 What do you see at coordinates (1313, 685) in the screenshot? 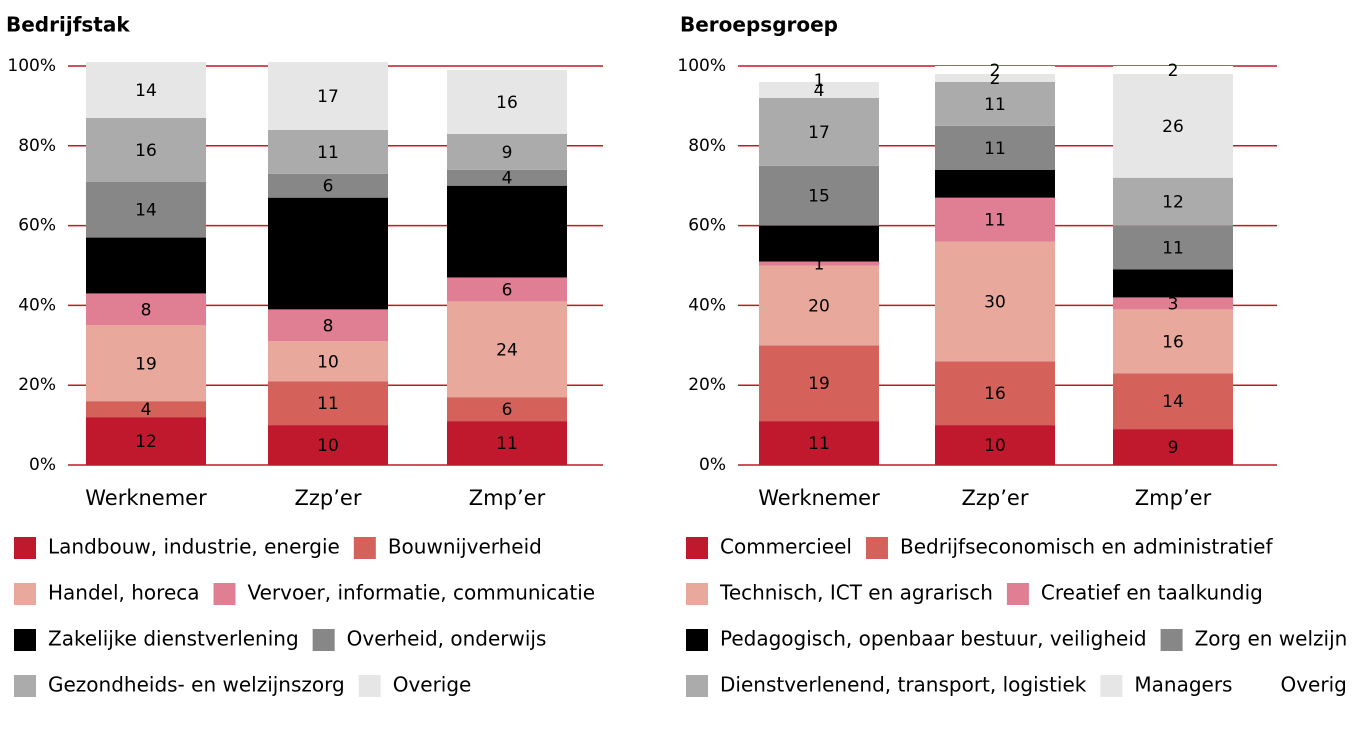
I see `legend-label: Overig` at bounding box center [1313, 685].